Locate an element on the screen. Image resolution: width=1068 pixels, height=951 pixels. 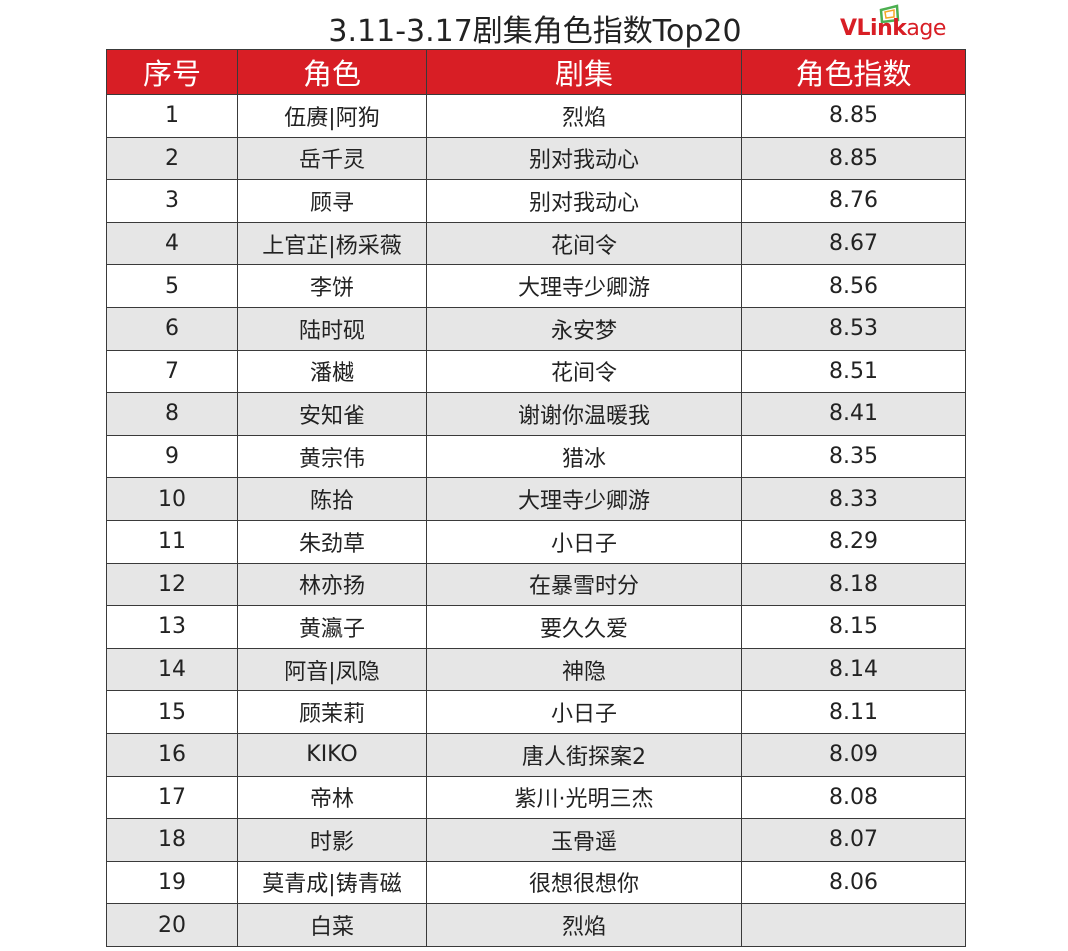
table-row: 10 陈拾 大理寺少卿游 8.33 is located at coordinates (536, 499).